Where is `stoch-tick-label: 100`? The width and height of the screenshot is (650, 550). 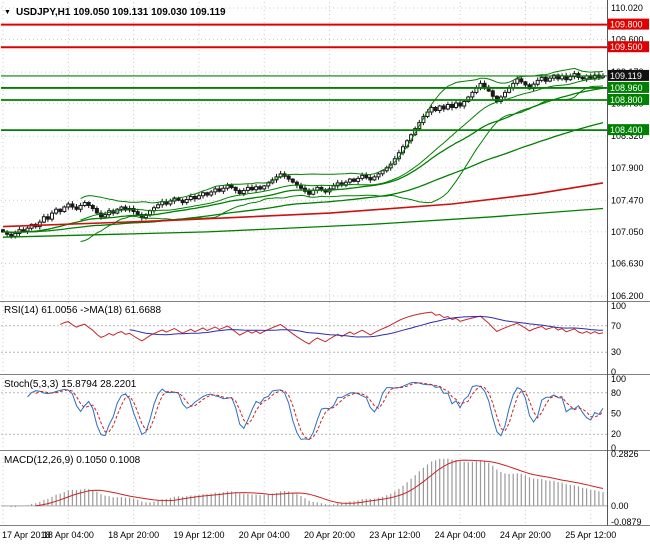 stoch-tick-label: 100 is located at coordinates (618, 379).